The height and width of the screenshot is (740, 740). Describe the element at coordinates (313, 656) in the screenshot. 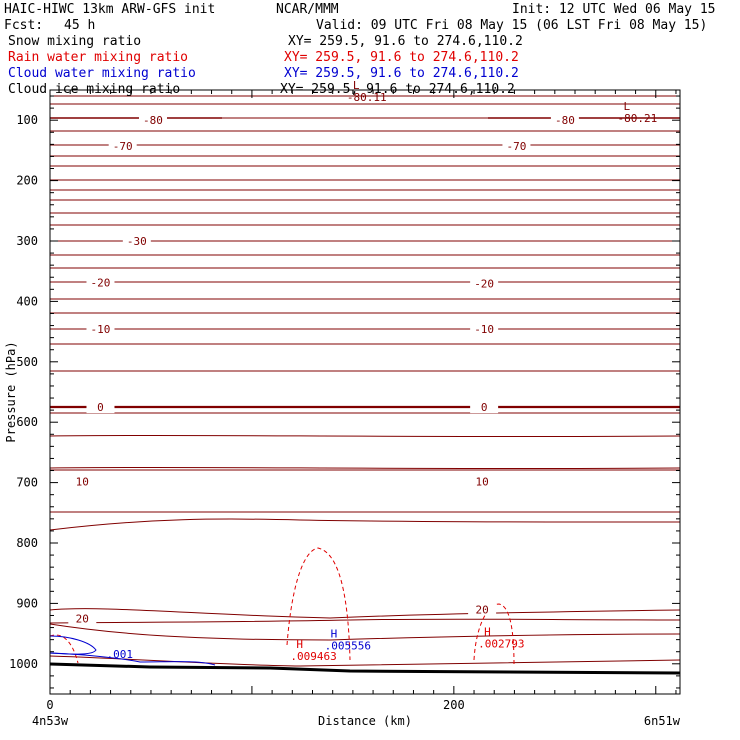

I see `extremum-value: .009463` at that location.